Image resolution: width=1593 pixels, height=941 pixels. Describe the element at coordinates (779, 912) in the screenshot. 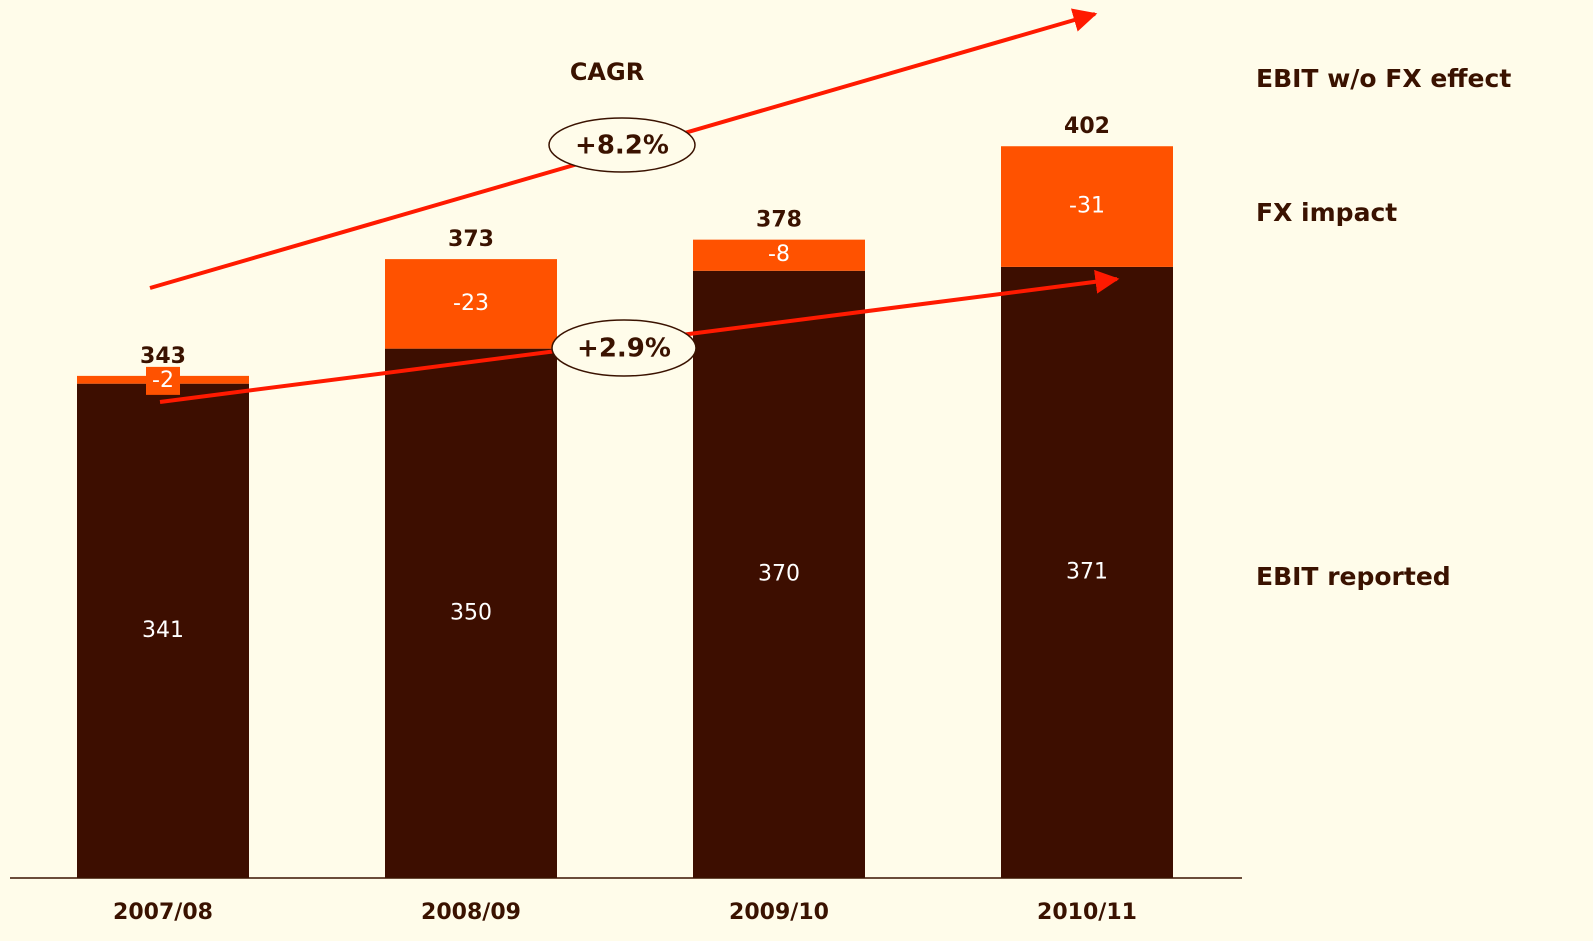

I see `x-tick-label: 2009/10` at that location.